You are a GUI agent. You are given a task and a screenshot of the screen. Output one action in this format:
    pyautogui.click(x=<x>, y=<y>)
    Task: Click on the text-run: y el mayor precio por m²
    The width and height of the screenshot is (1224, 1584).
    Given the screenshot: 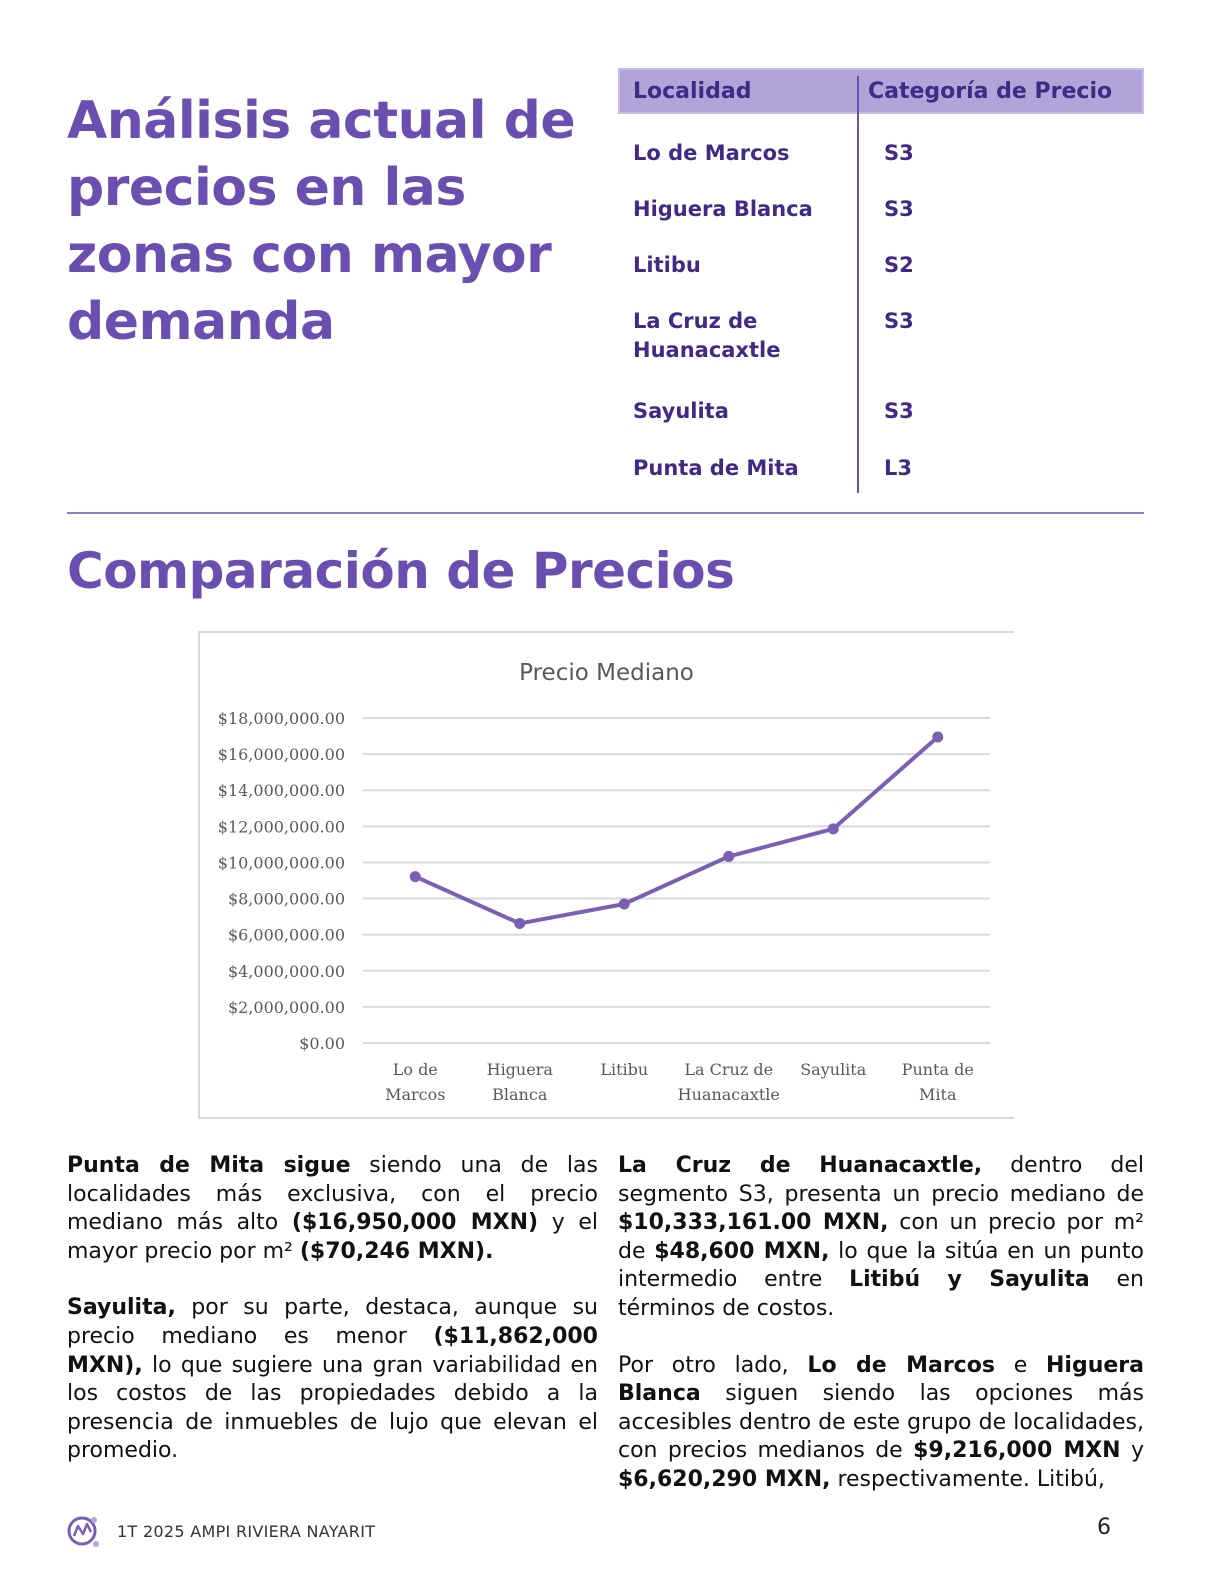 What is the action you would take?
    pyautogui.click(x=332, y=1237)
    